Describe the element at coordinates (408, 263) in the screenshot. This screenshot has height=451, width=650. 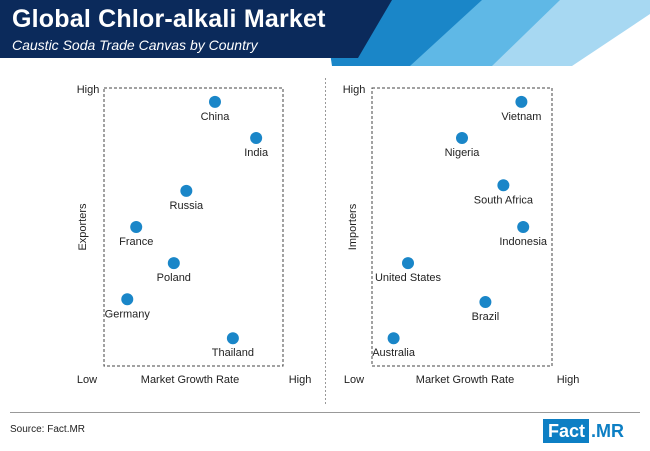
I see `importers-point-united-states` at that location.